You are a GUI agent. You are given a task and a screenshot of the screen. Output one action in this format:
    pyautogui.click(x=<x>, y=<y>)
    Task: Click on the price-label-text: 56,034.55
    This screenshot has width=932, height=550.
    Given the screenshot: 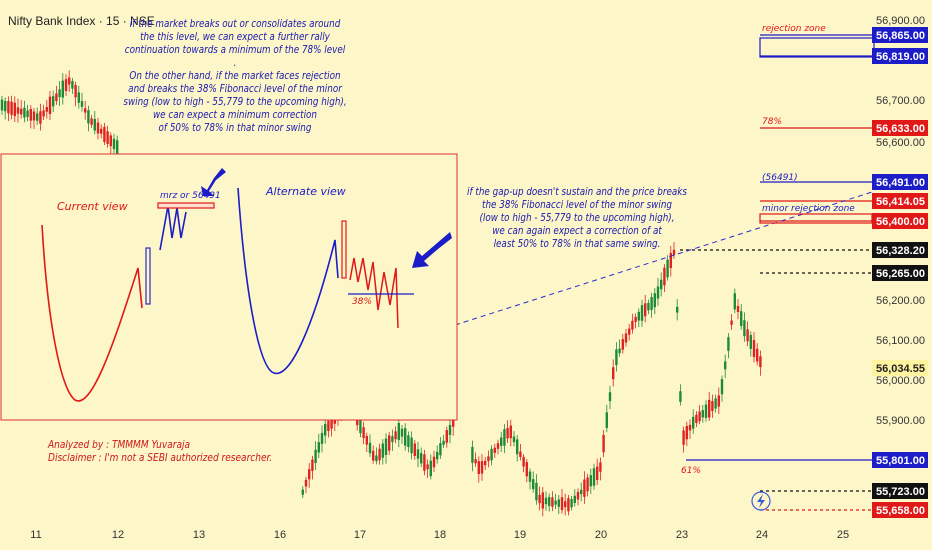 What is the action you would take?
    pyautogui.click(x=900, y=369)
    